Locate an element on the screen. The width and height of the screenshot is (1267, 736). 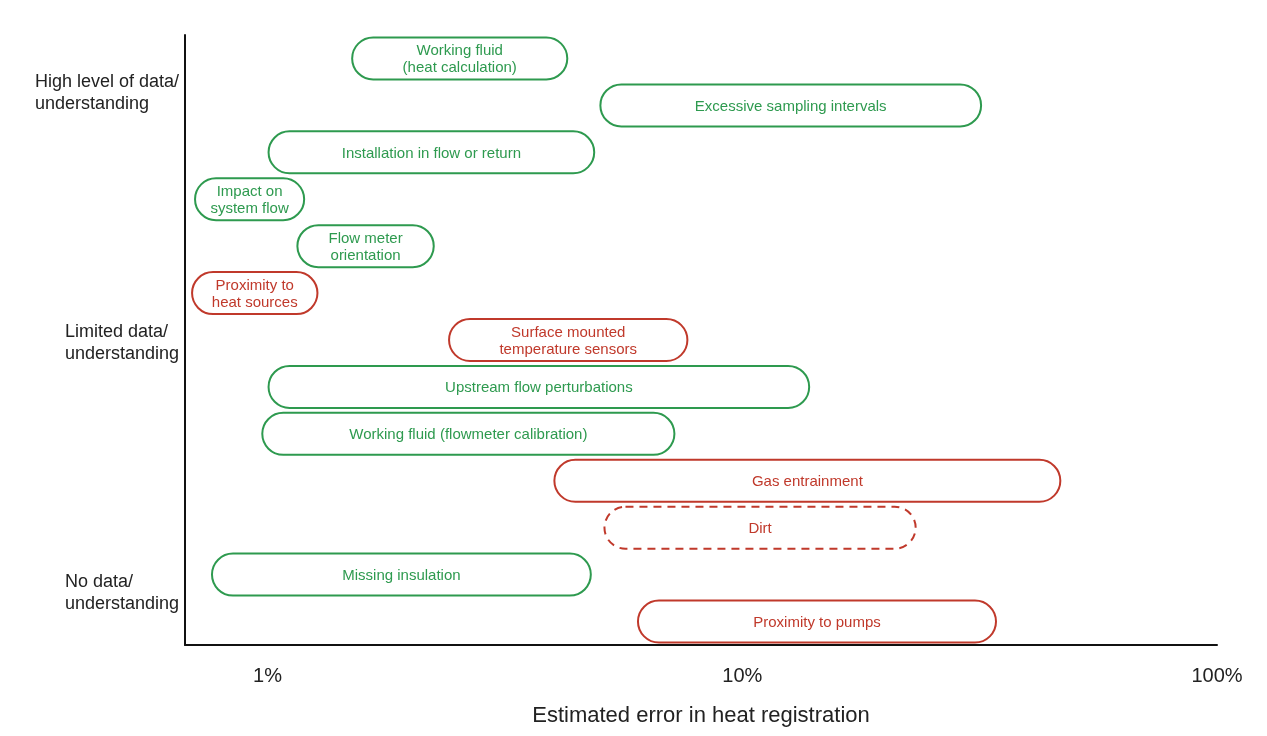
y-tick-label: Flow meter orientation is located at coordinates (365, 246).